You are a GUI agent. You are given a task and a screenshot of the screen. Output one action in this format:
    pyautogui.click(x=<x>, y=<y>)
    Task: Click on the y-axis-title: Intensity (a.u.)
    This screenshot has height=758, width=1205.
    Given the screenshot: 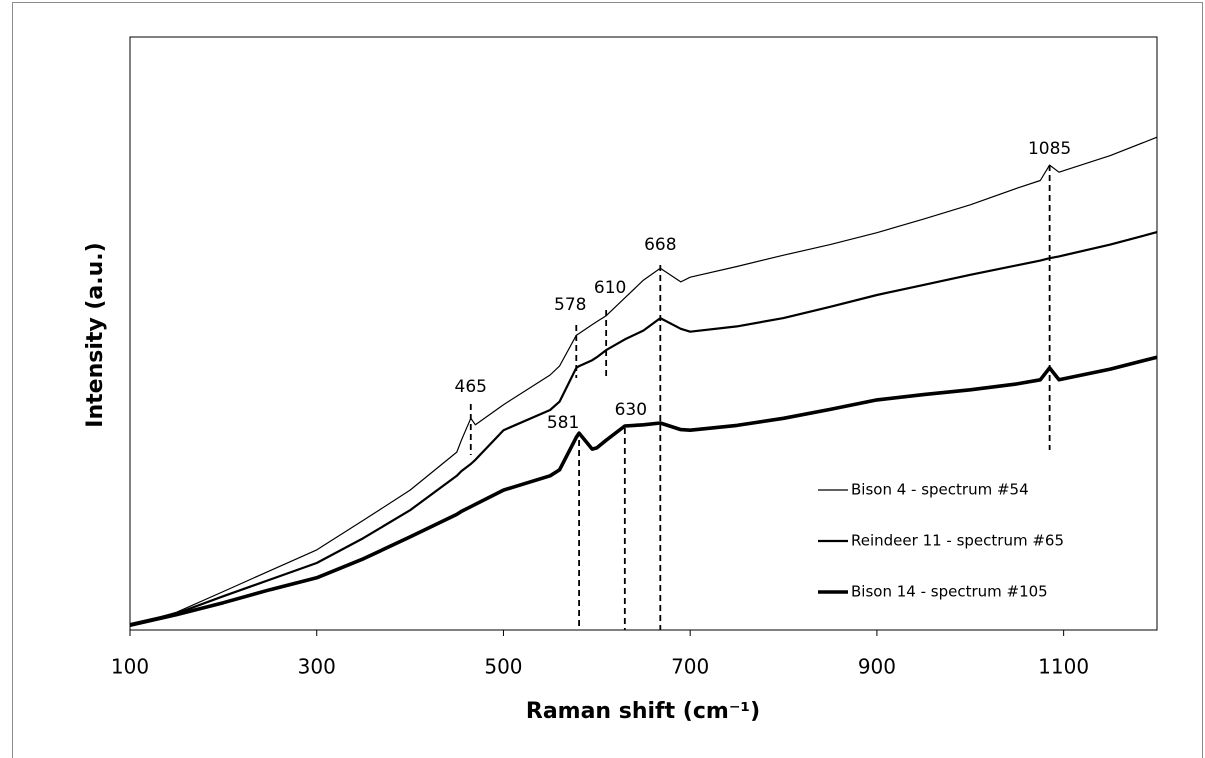 What is the action you would take?
    pyautogui.click(x=95, y=334)
    